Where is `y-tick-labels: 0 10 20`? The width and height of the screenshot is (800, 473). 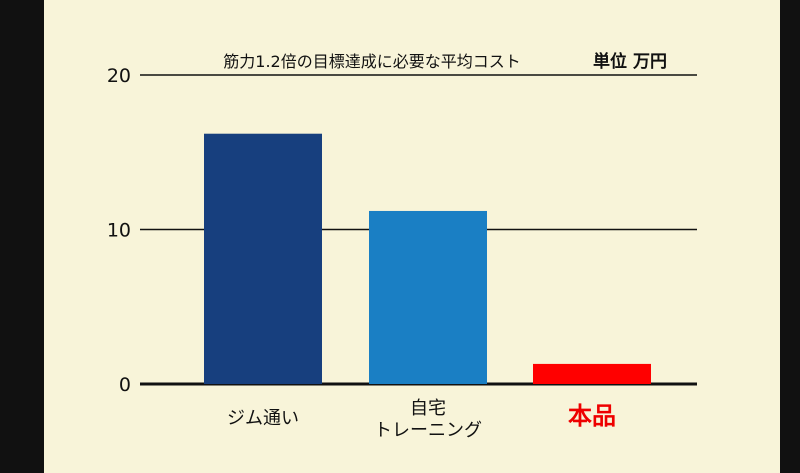 y-tick-labels: 0 10 20 is located at coordinates (119, 230).